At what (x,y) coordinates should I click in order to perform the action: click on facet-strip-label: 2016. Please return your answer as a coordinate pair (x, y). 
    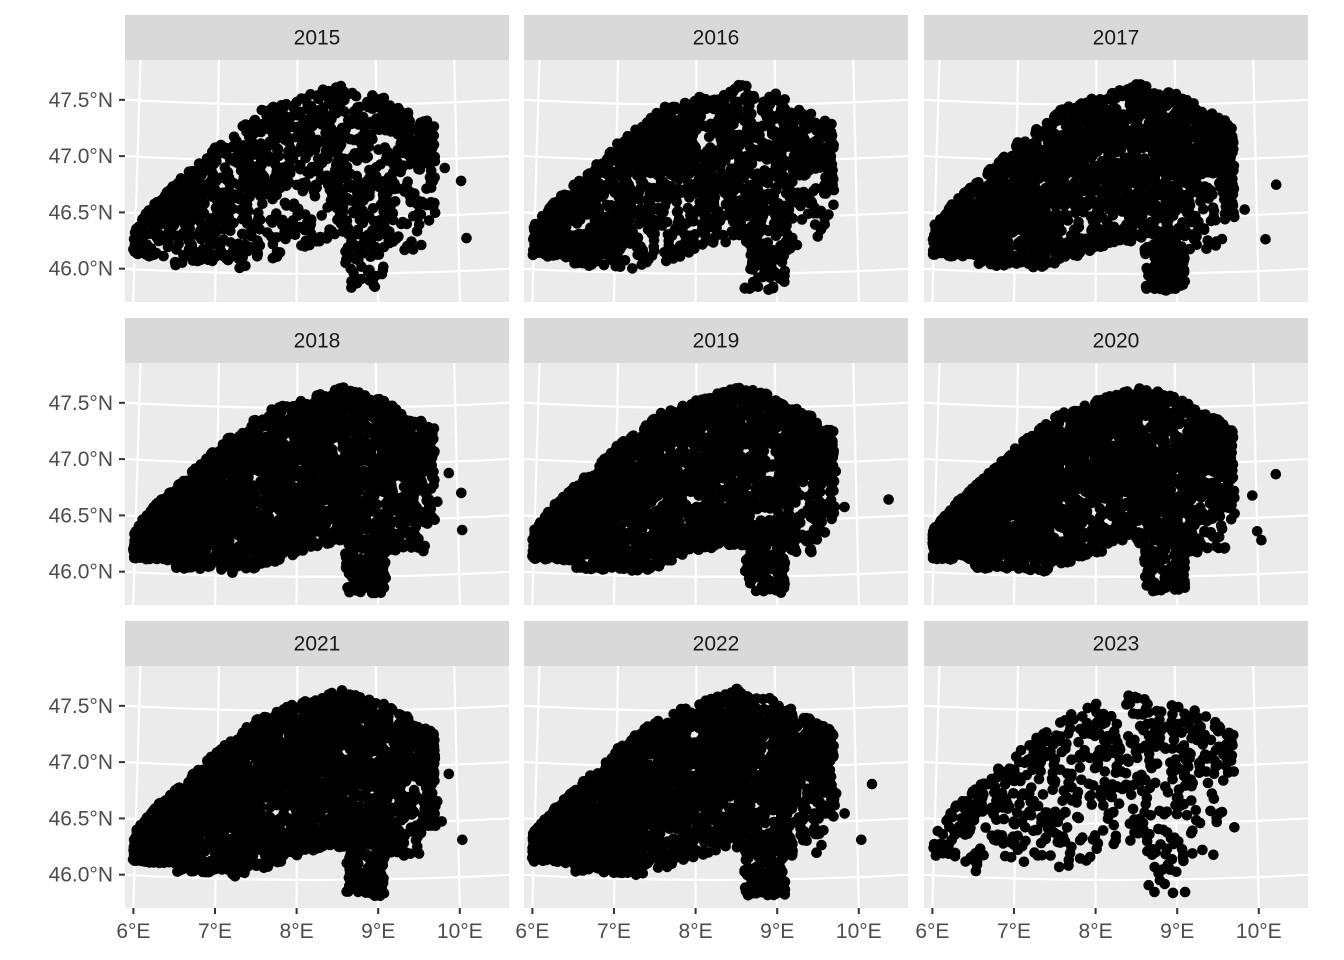
    Looking at the image, I should click on (716, 38).